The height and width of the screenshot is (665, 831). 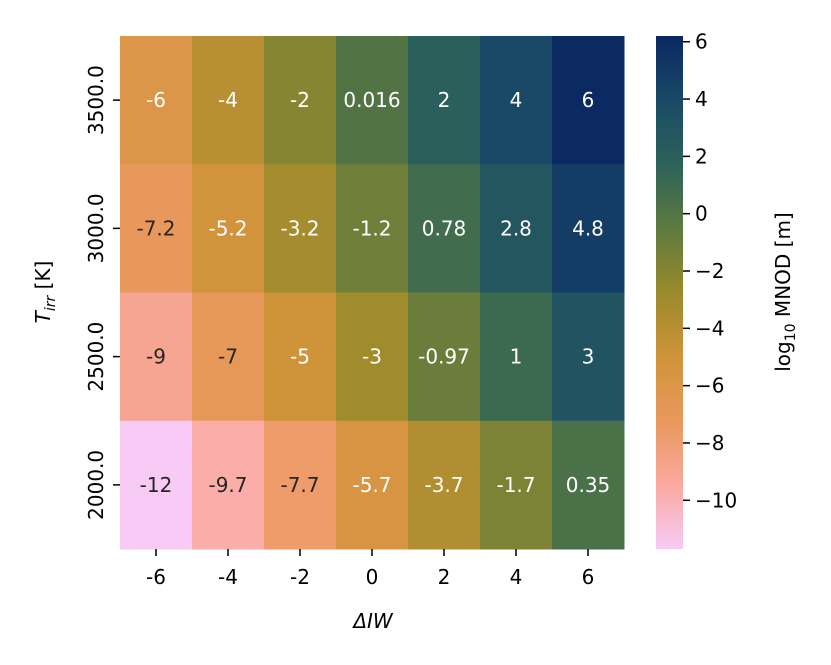 What do you see at coordinates (372, 577) in the screenshot?
I see `x-tick-label: 0` at bounding box center [372, 577].